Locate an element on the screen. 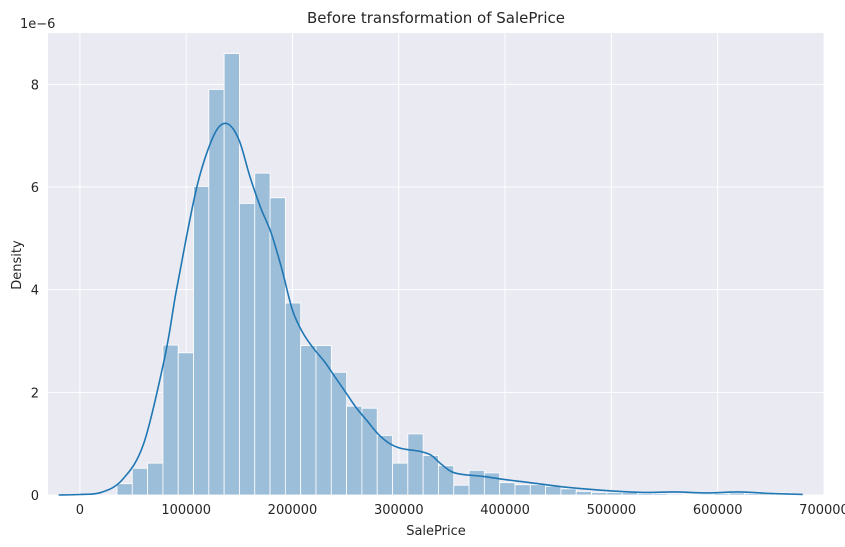  x-tick-label: 300000 is located at coordinates (399, 510).